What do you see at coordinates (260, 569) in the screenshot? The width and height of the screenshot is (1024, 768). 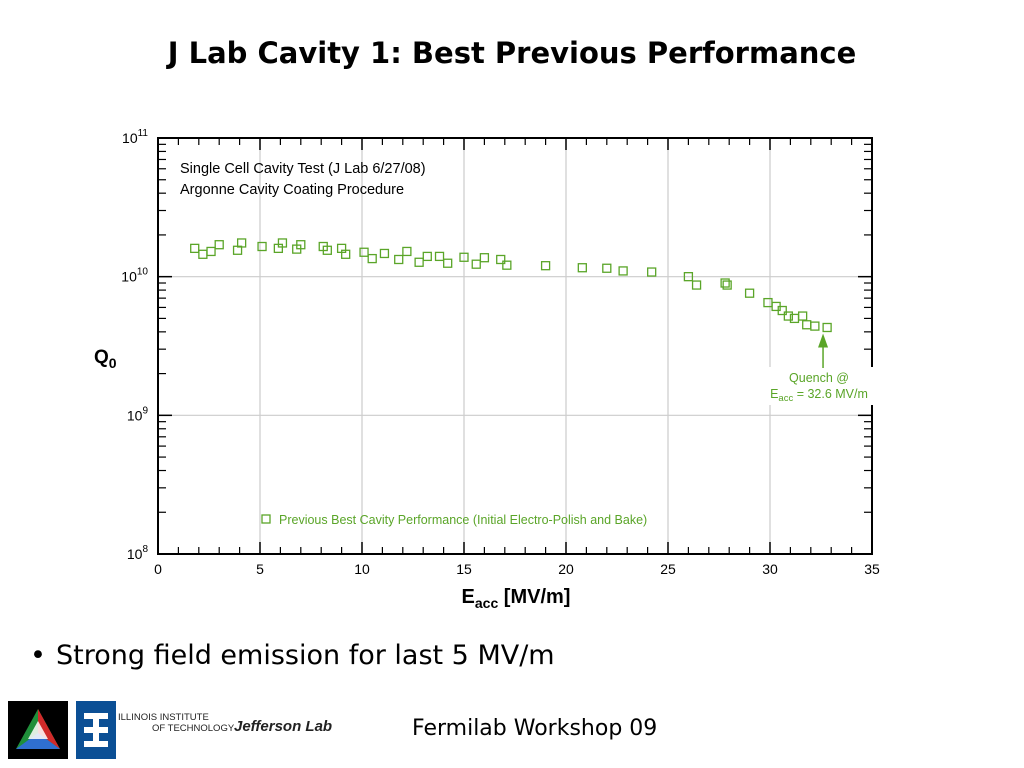 I see `x-tick-label: 5` at bounding box center [260, 569].